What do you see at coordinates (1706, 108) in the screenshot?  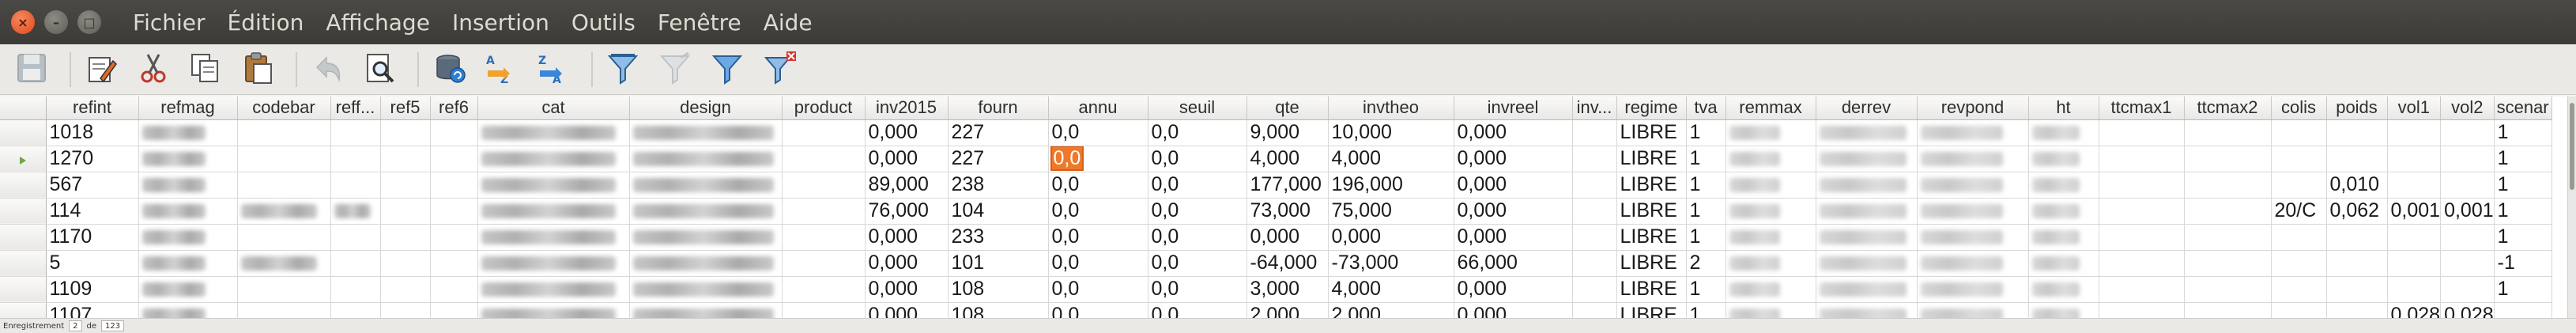 I see `column-header: tva` at bounding box center [1706, 108].